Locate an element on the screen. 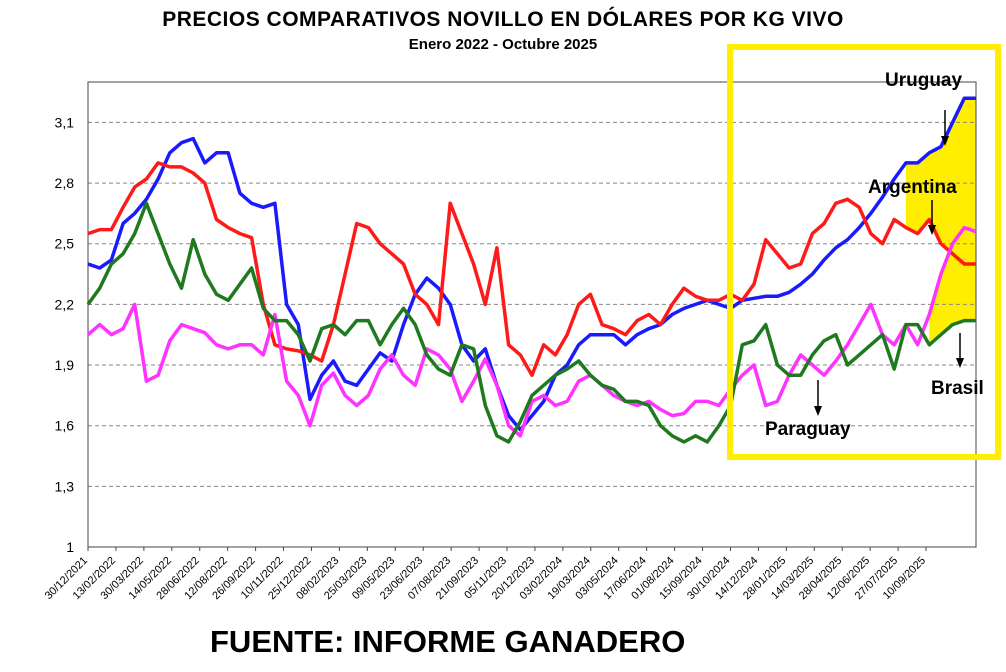  chart-subtitle: Enero 2022 - Octubre 2025 is located at coordinates (503, 44).